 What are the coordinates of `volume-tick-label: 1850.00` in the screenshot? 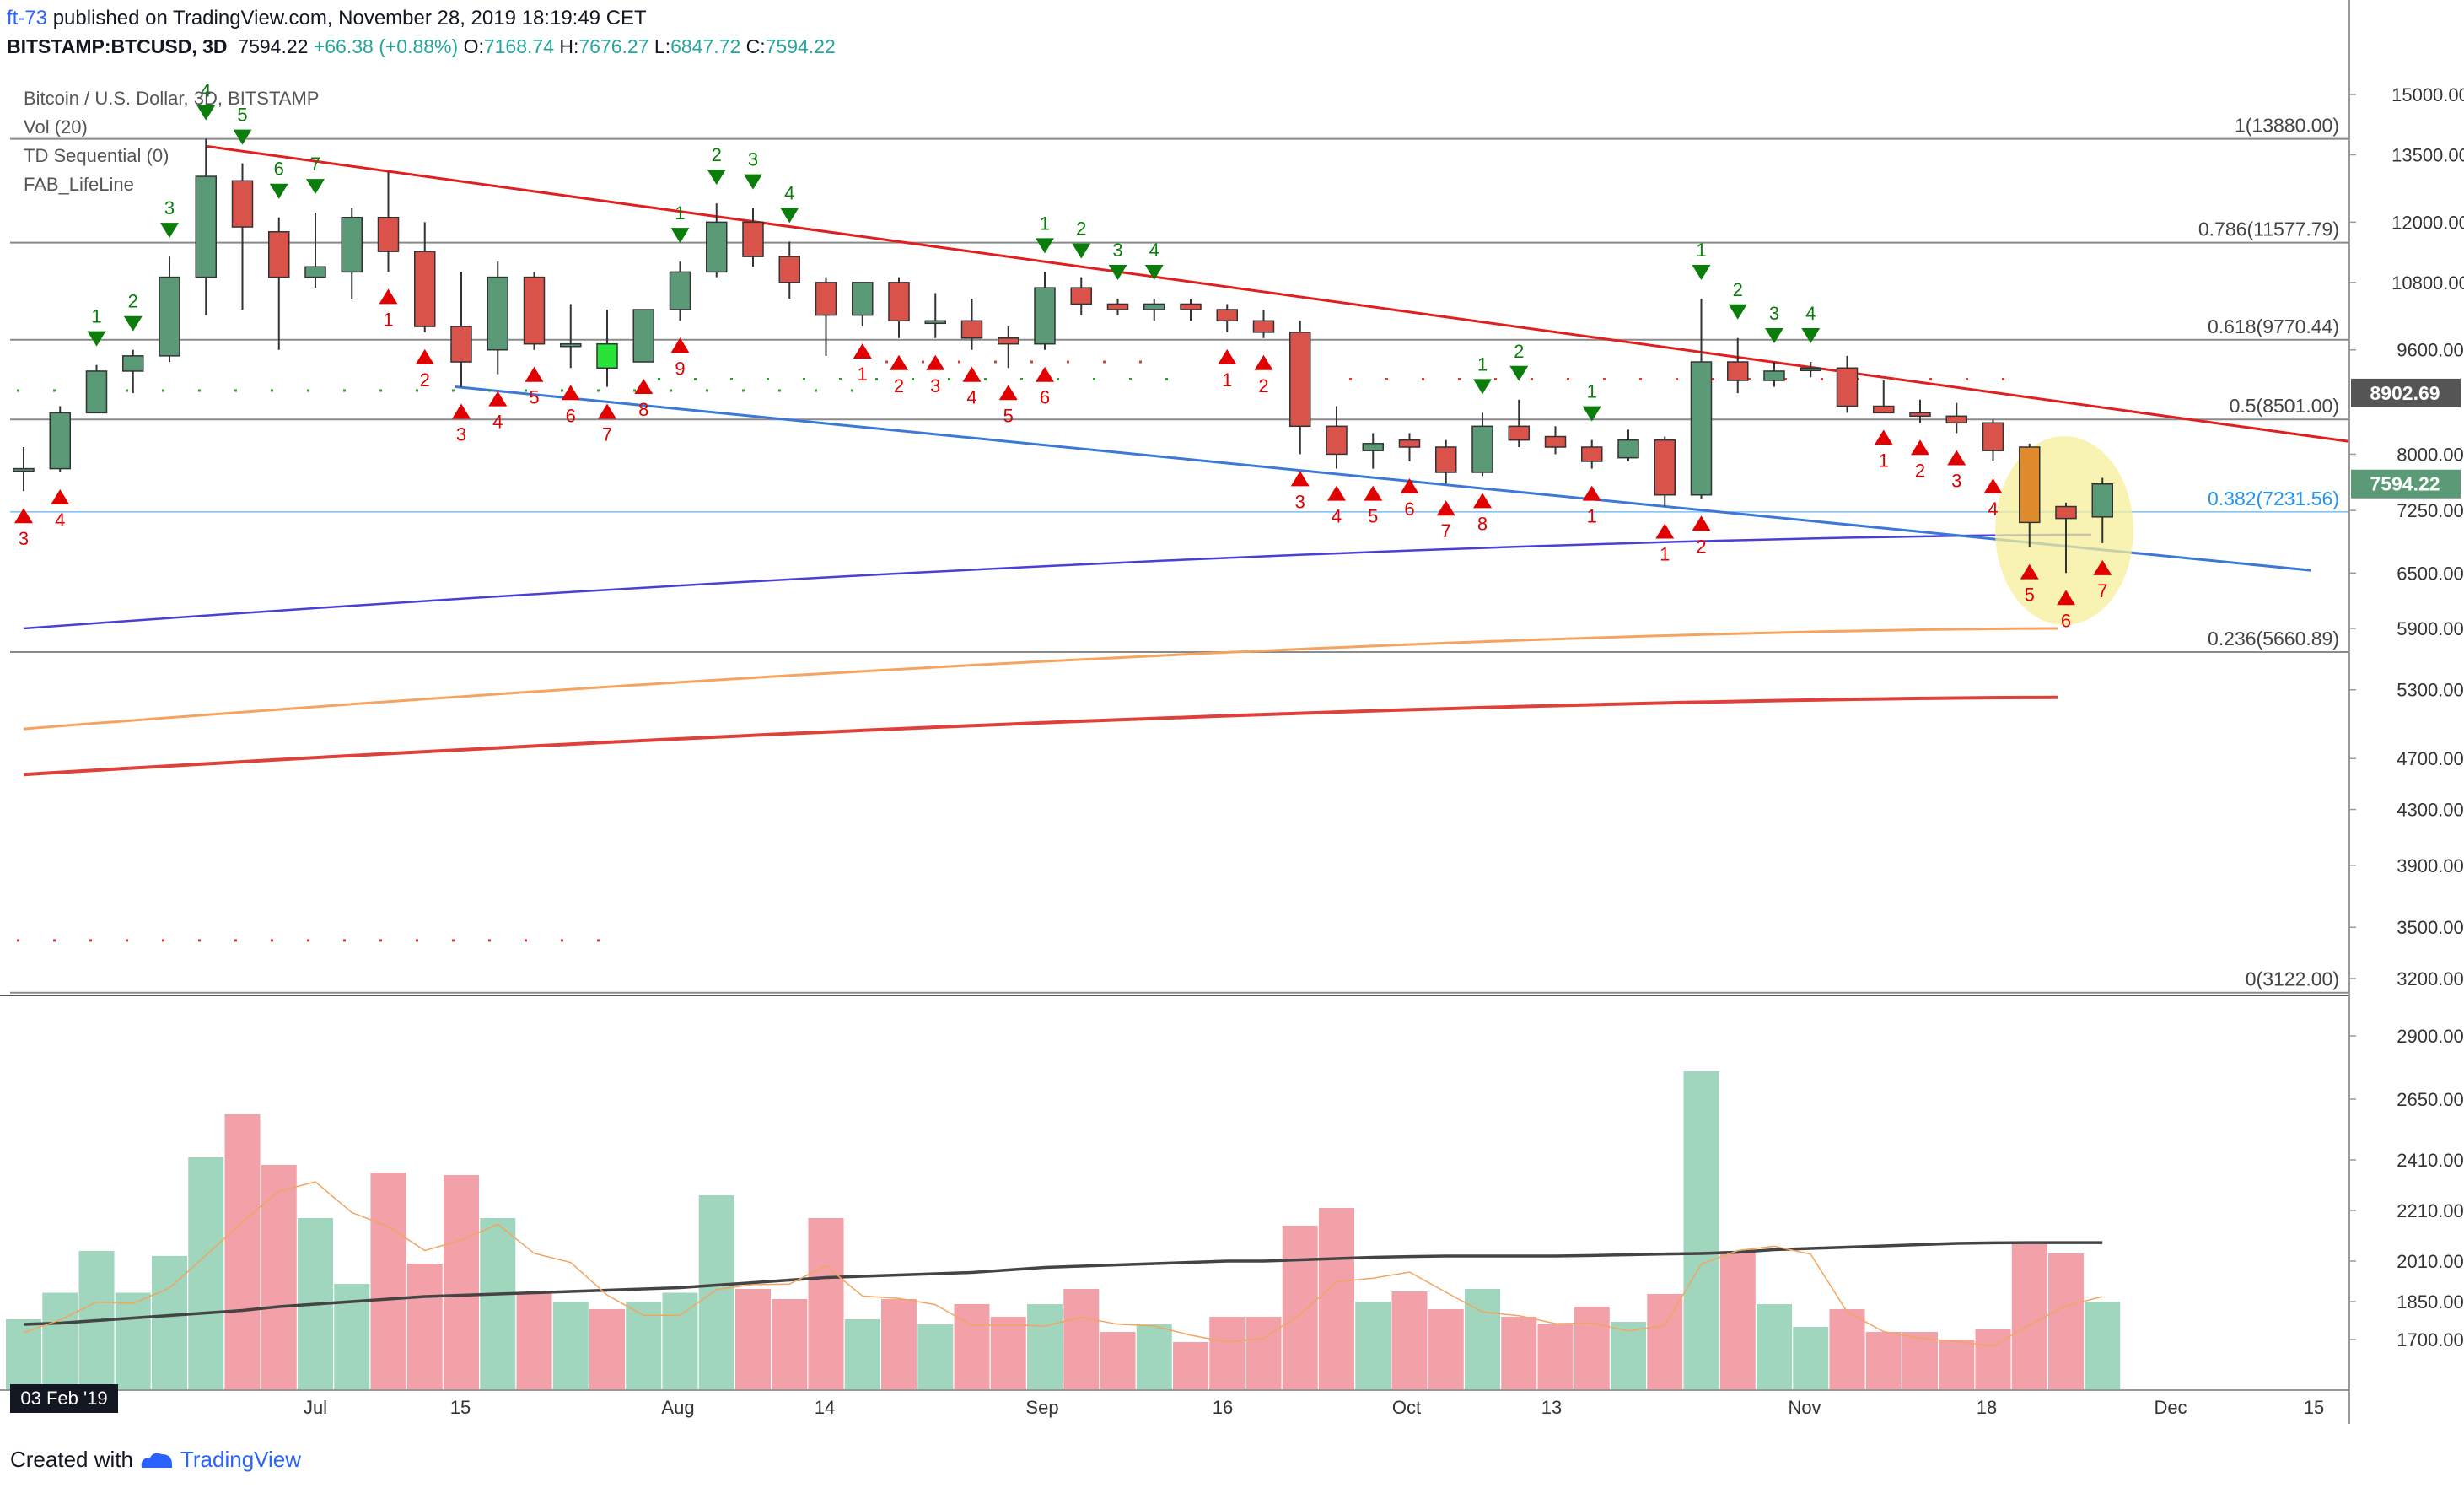 It's located at (2430, 1302).